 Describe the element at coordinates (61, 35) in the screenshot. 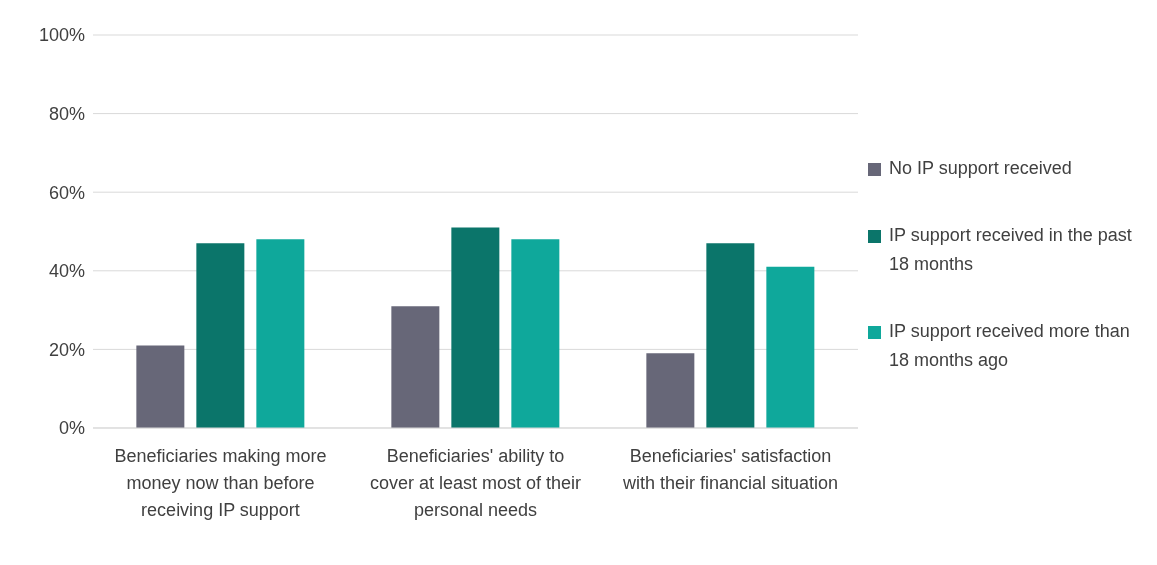

I see `y-tick-label: 100%` at that location.